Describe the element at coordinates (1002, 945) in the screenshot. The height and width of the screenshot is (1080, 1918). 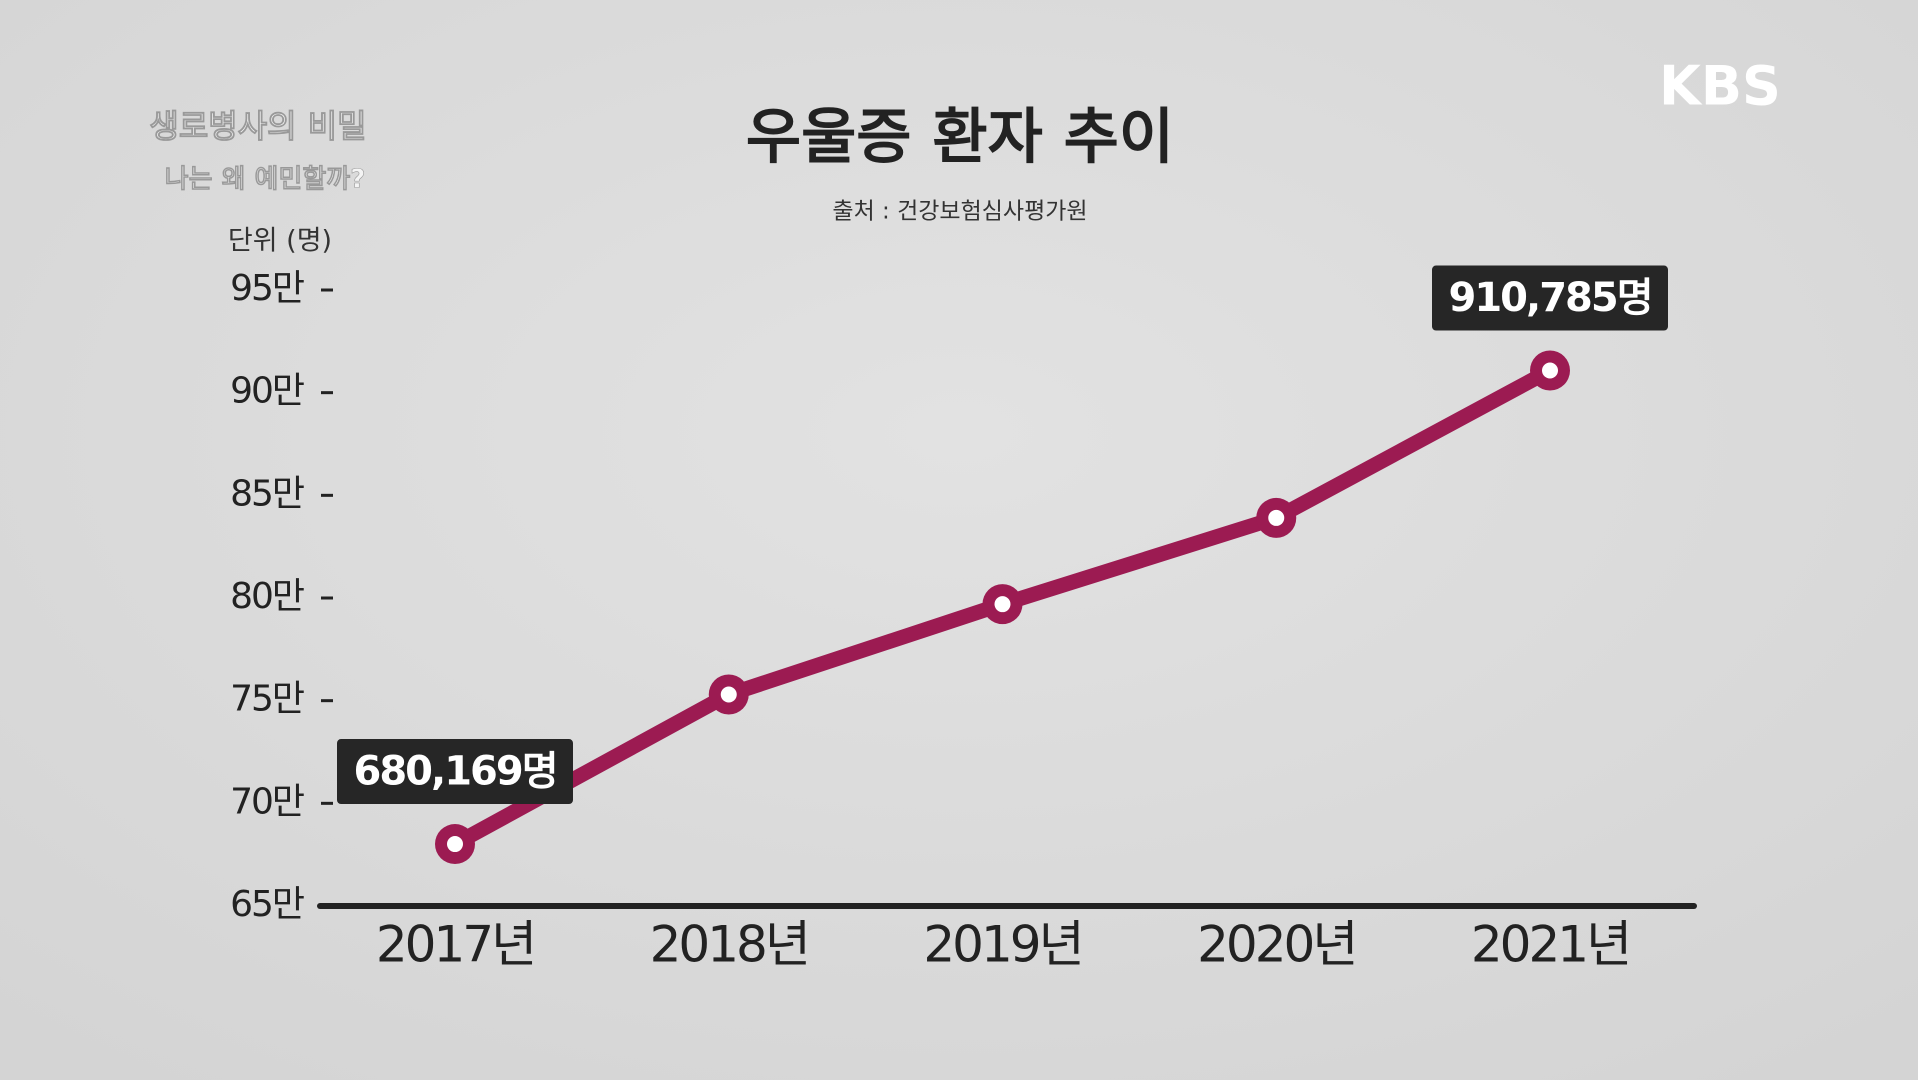
I see `x-tick-label: 2019년` at that location.